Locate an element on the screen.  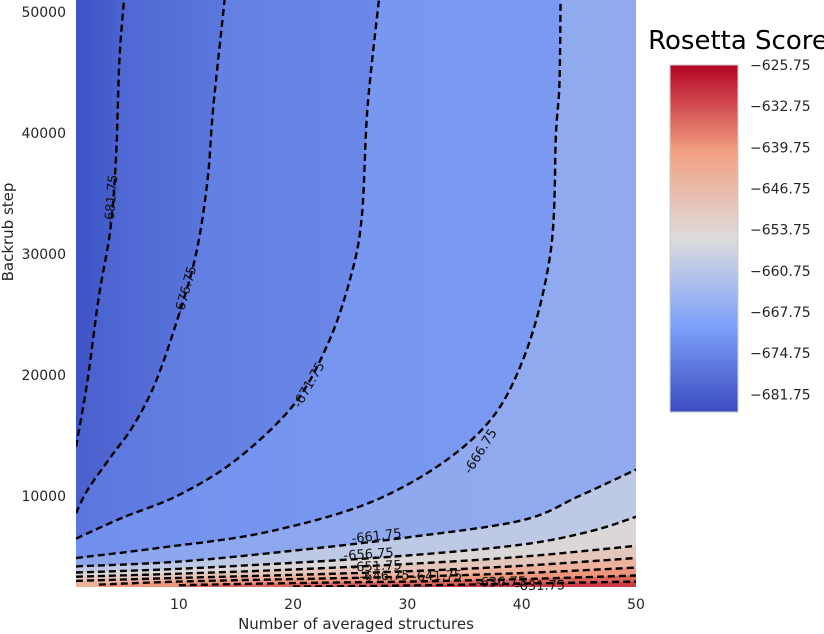
contour-label: -651.75 is located at coordinates (376, 566).